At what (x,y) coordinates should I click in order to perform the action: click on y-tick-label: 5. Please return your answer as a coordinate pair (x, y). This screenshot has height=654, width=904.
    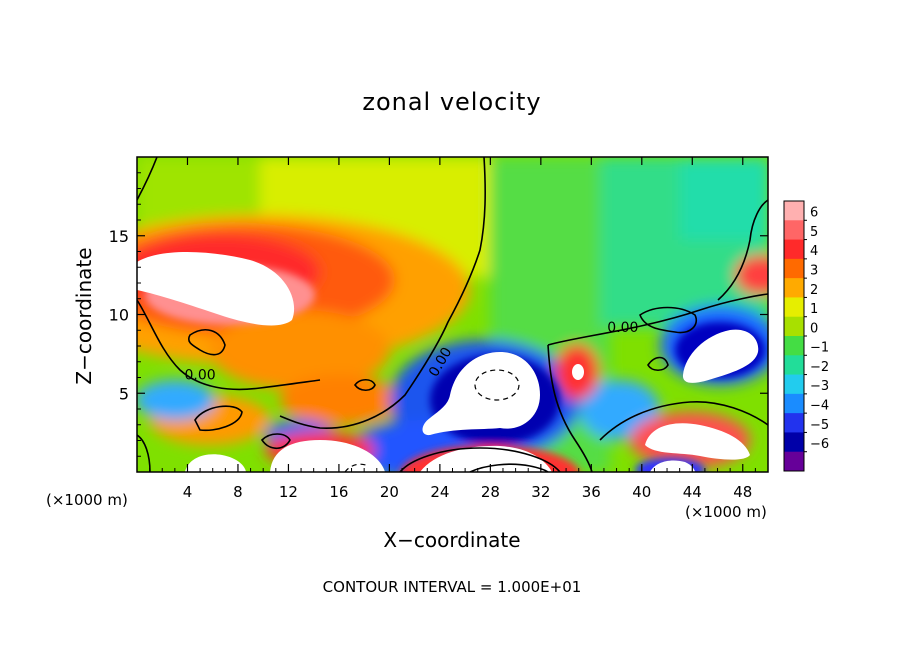
    Looking at the image, I should click on (124, 393).